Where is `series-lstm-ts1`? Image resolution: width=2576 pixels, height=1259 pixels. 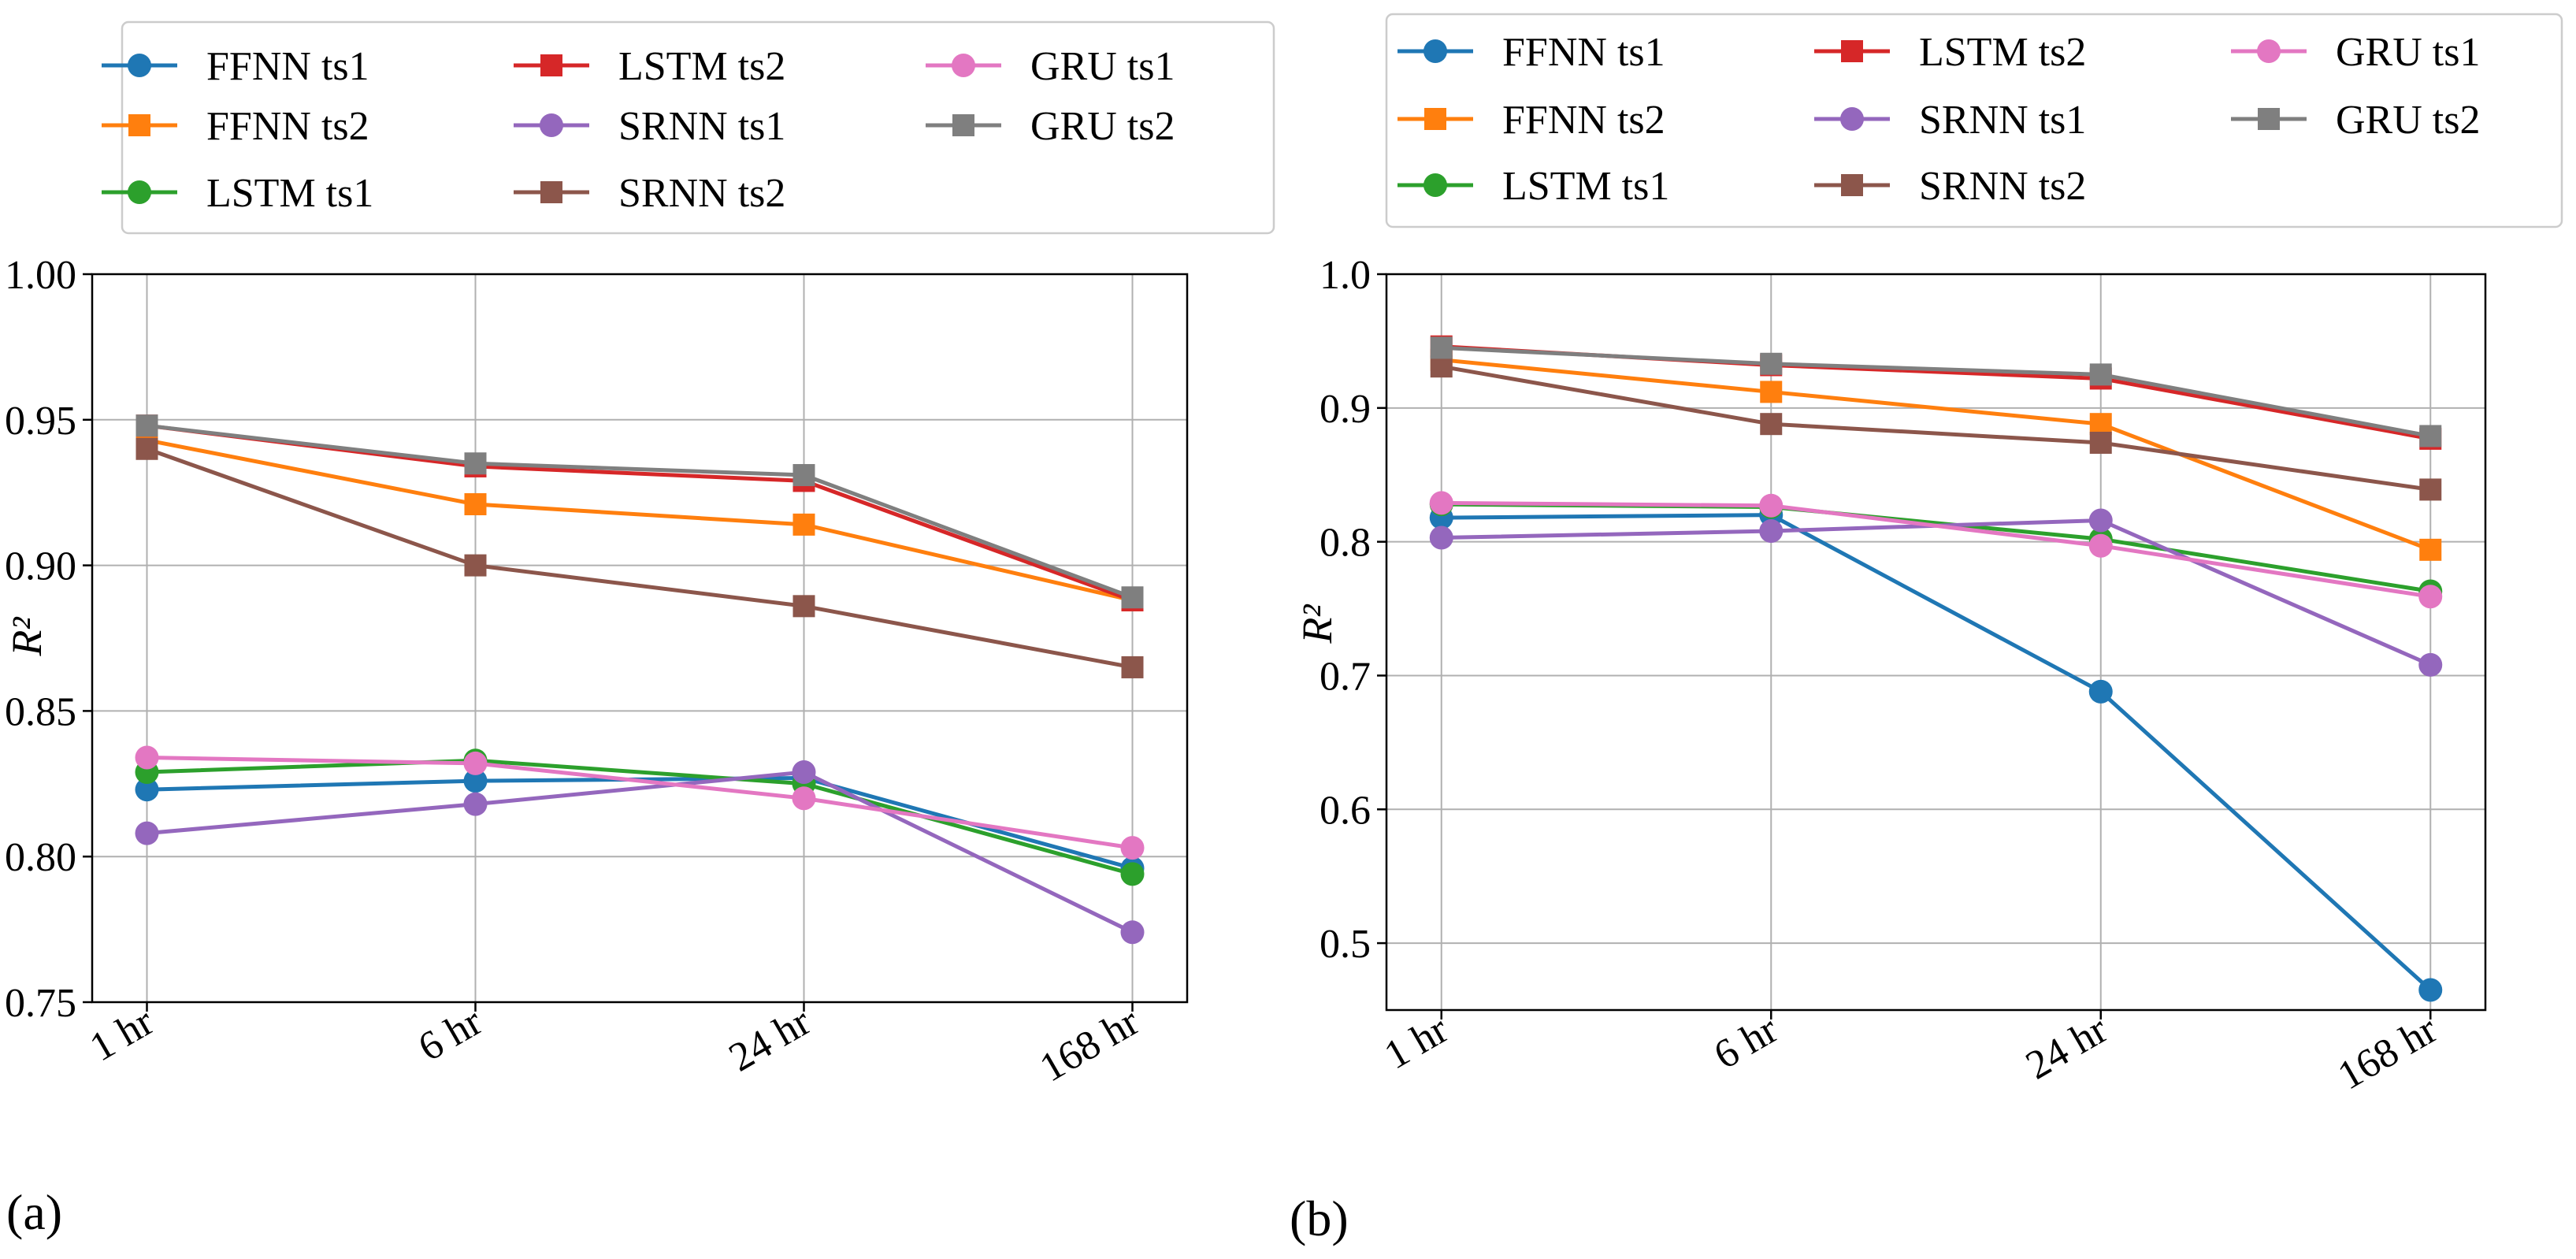
series-lstm-ts1 is located at coordinates (1936, 548).